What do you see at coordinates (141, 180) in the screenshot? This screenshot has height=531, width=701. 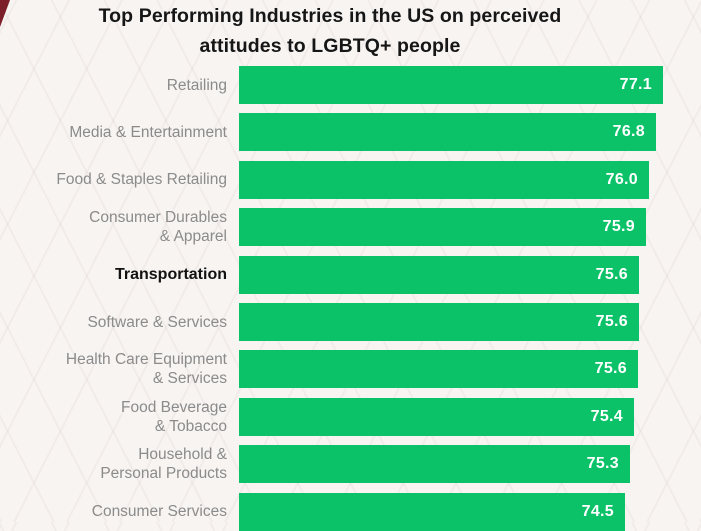 I see `bar-label: Food & Staples Retailing` at bounding box center [141, 180].